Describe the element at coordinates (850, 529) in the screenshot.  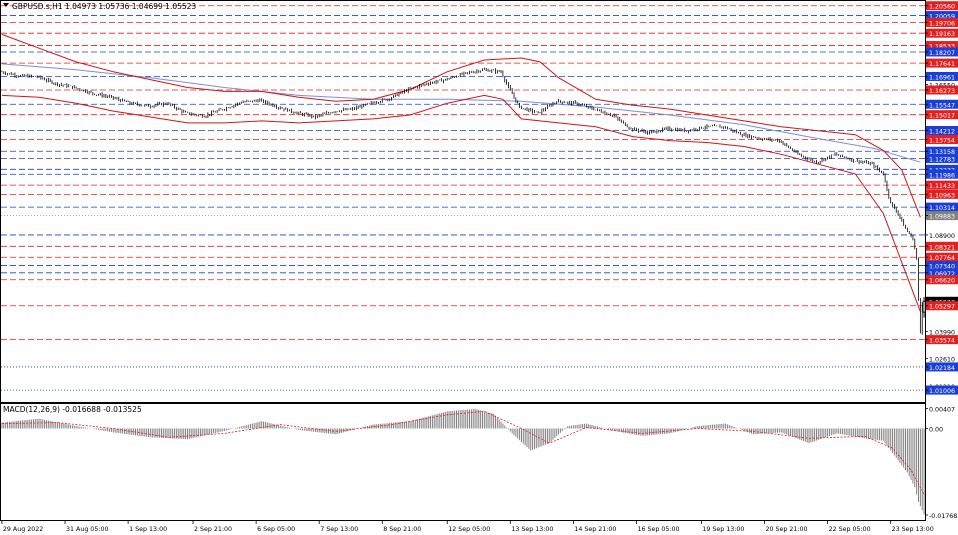
I see `time-label: 22 Sep 05:00` at that location.